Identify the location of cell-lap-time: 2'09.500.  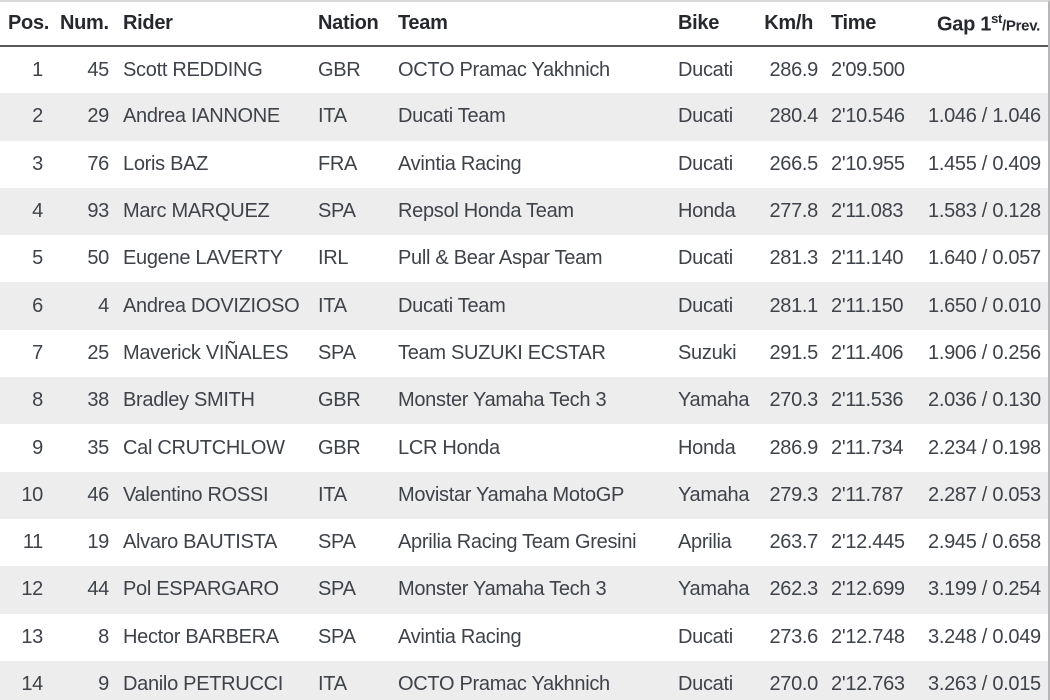
(868, 69).